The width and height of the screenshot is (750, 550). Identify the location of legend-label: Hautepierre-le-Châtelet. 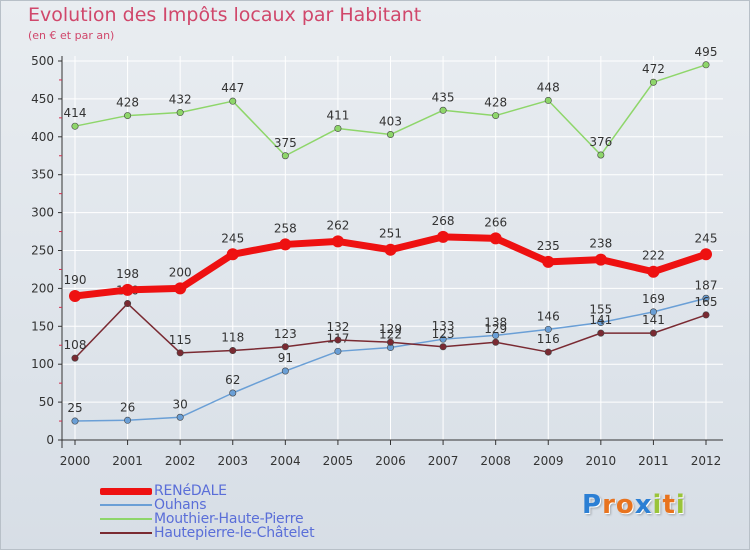
(234, 533).